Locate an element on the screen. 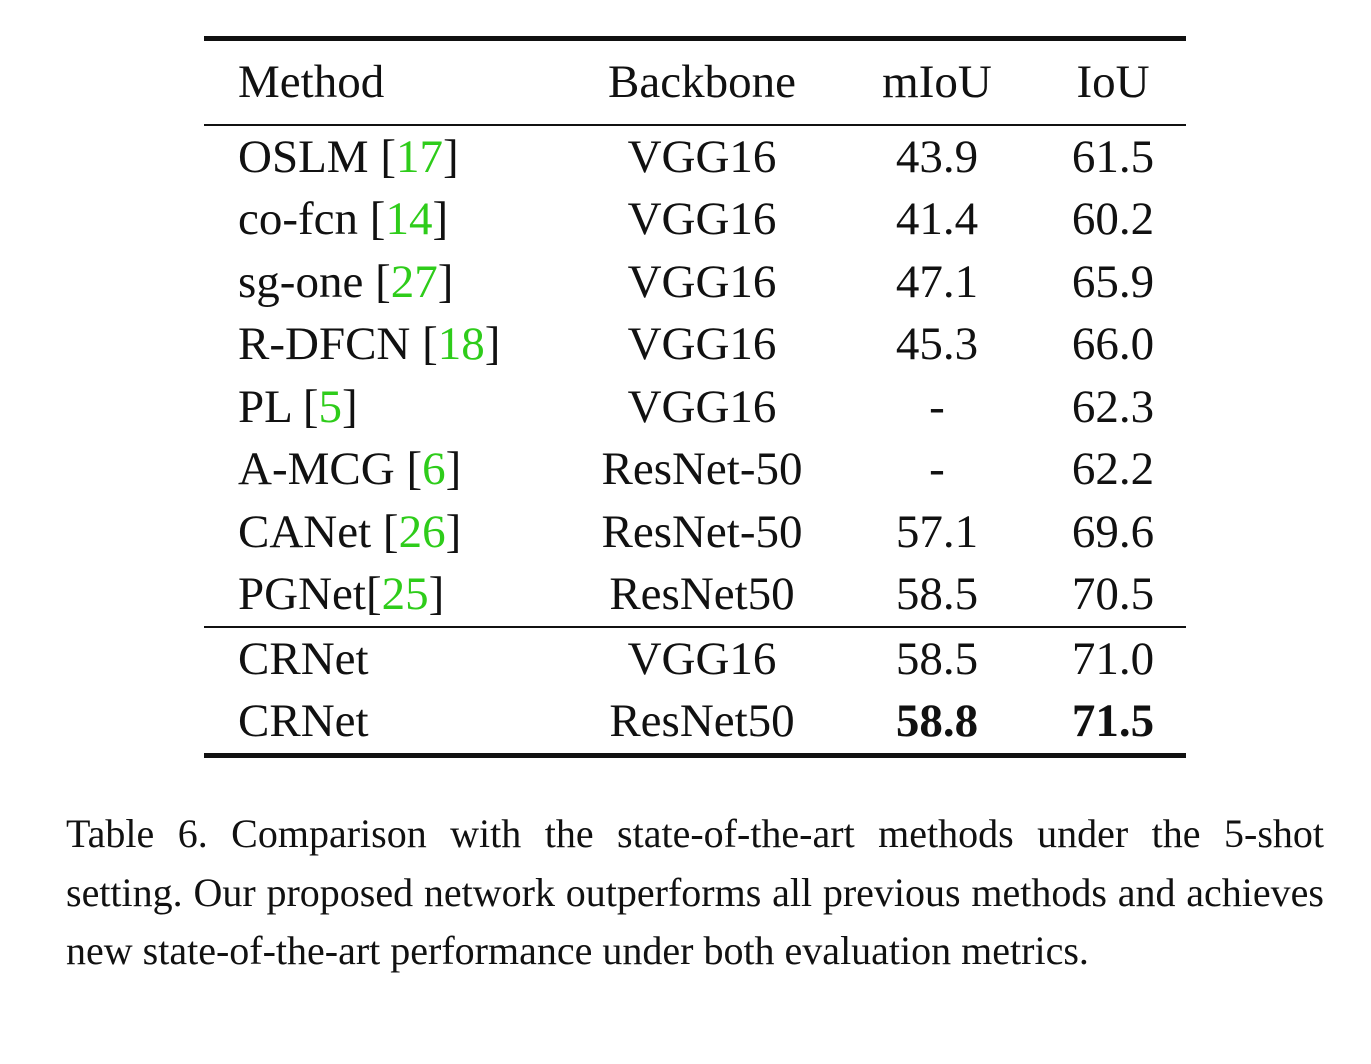 This screenshot has width=1371, height=1064. method-cell: CANet [26] is located at coordinates (350, 531).